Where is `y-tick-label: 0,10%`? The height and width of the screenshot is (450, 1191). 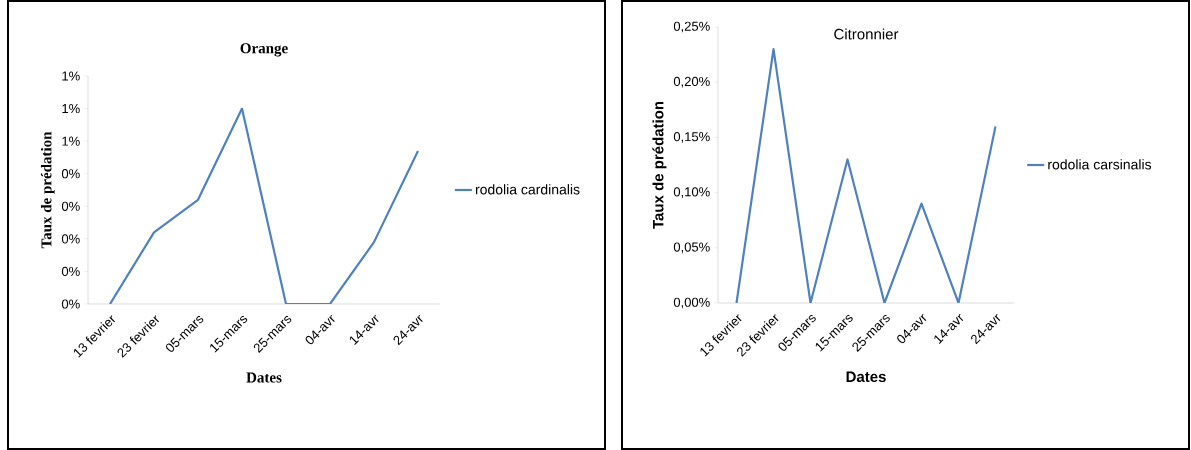 y-tick-label: 0,10% is located at coordinates (691, 192).